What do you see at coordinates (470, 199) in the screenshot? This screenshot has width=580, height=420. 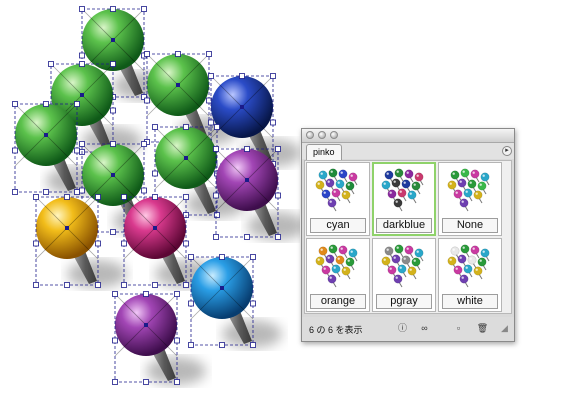 I see `swatch-none: None` at bounding box center [470, 199].